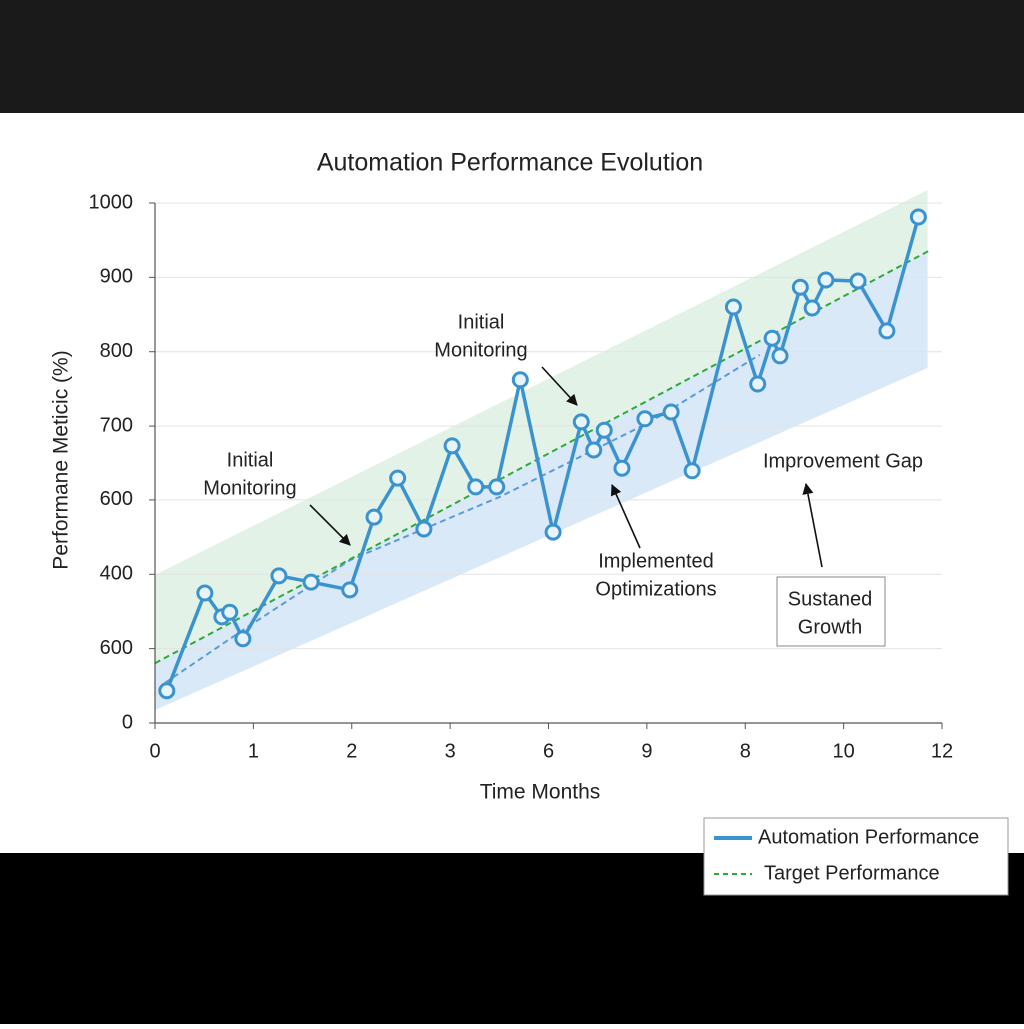 This screenshot has height=1029, width=1024. What do you see at coordinates (844, 751) in the screenshot?
I see `x-tick-label: 10` at bounding box center [844, 751].